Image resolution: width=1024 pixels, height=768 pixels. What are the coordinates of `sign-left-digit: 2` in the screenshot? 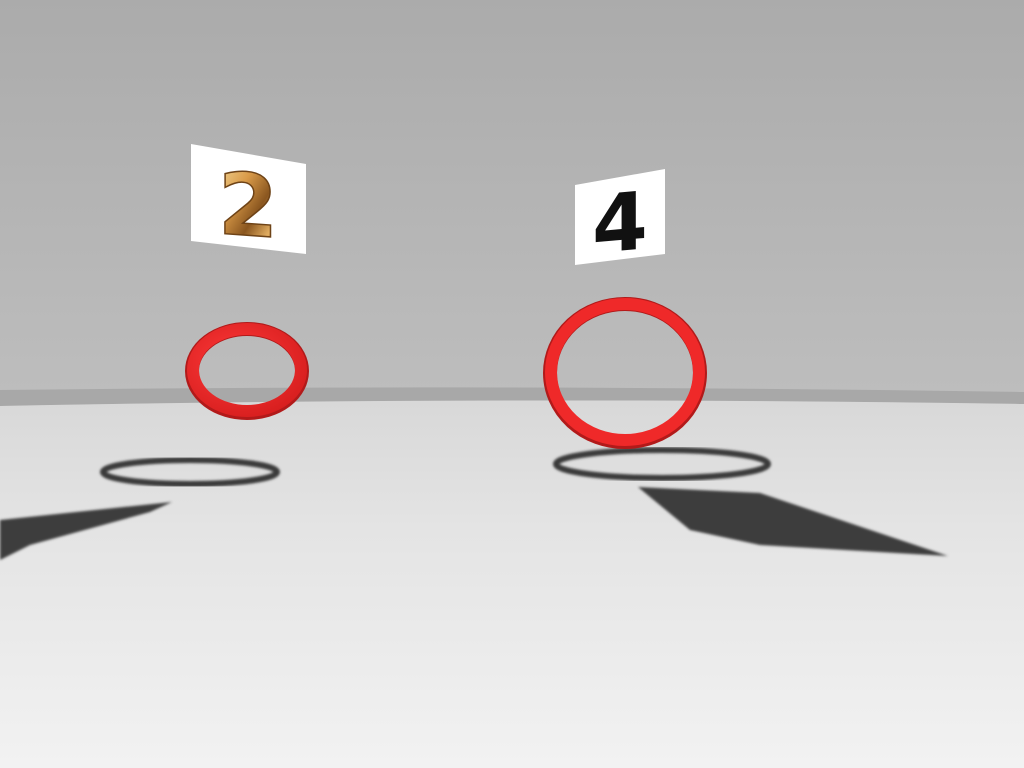 It's located at (248, 206).